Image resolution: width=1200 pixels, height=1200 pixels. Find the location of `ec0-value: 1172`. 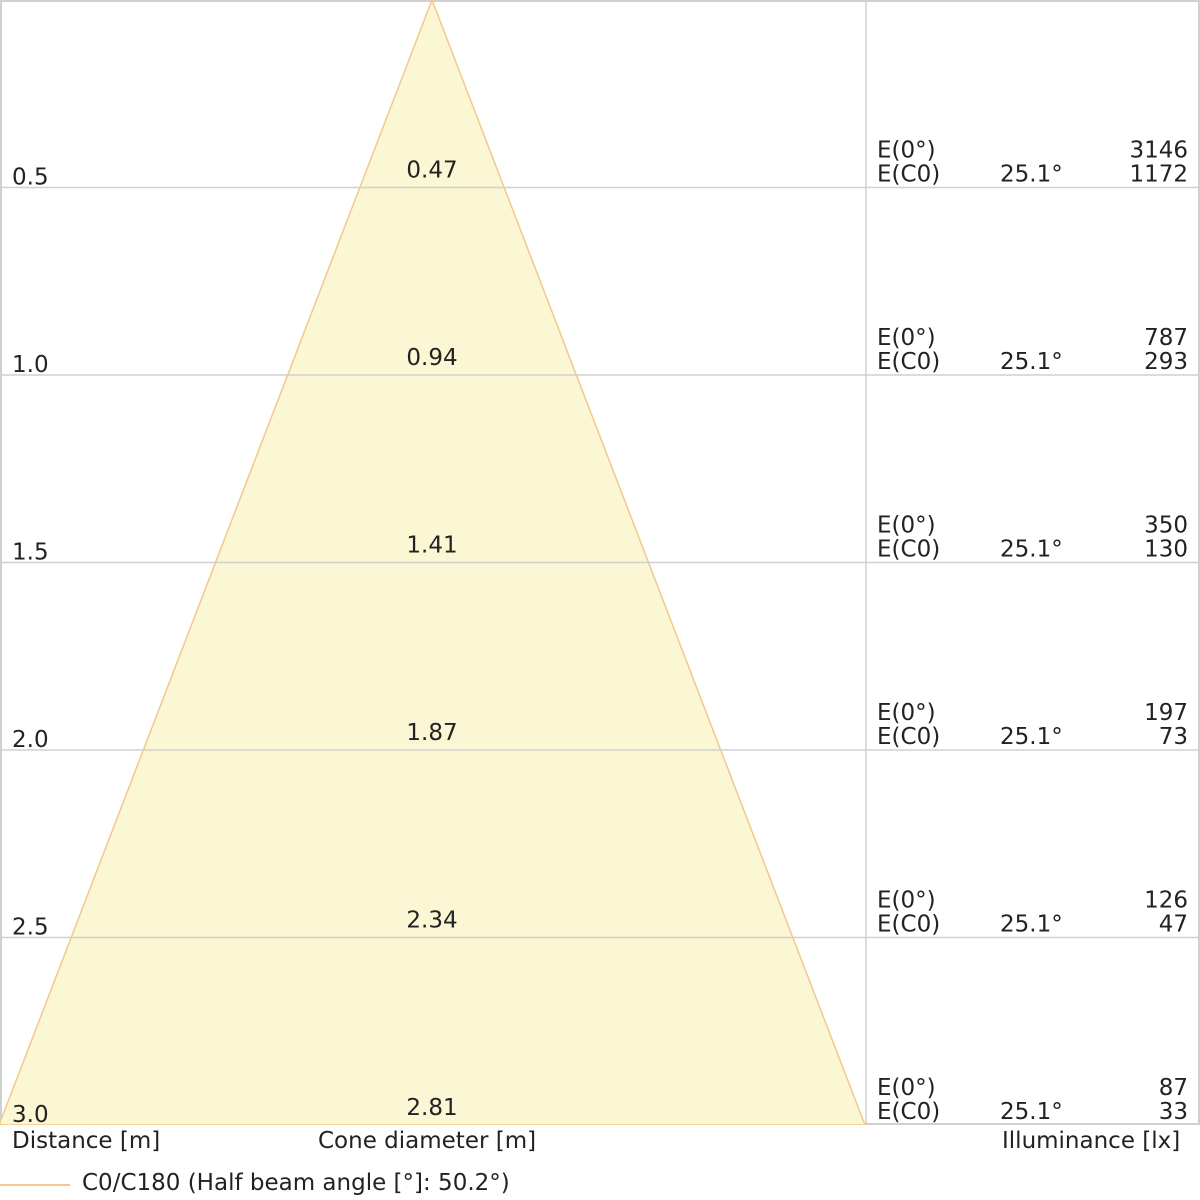

ec0-value: 1172 is located at coordinates (1158, 175).